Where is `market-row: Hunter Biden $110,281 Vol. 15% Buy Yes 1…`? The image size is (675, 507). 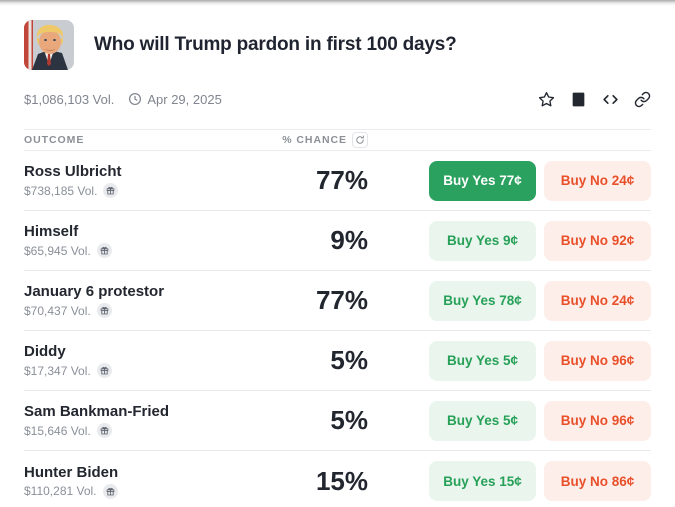
market-row: Hunter Biden $110,281 Vol. 15% Buy Yes 1… is located at coordinates (337, 479).